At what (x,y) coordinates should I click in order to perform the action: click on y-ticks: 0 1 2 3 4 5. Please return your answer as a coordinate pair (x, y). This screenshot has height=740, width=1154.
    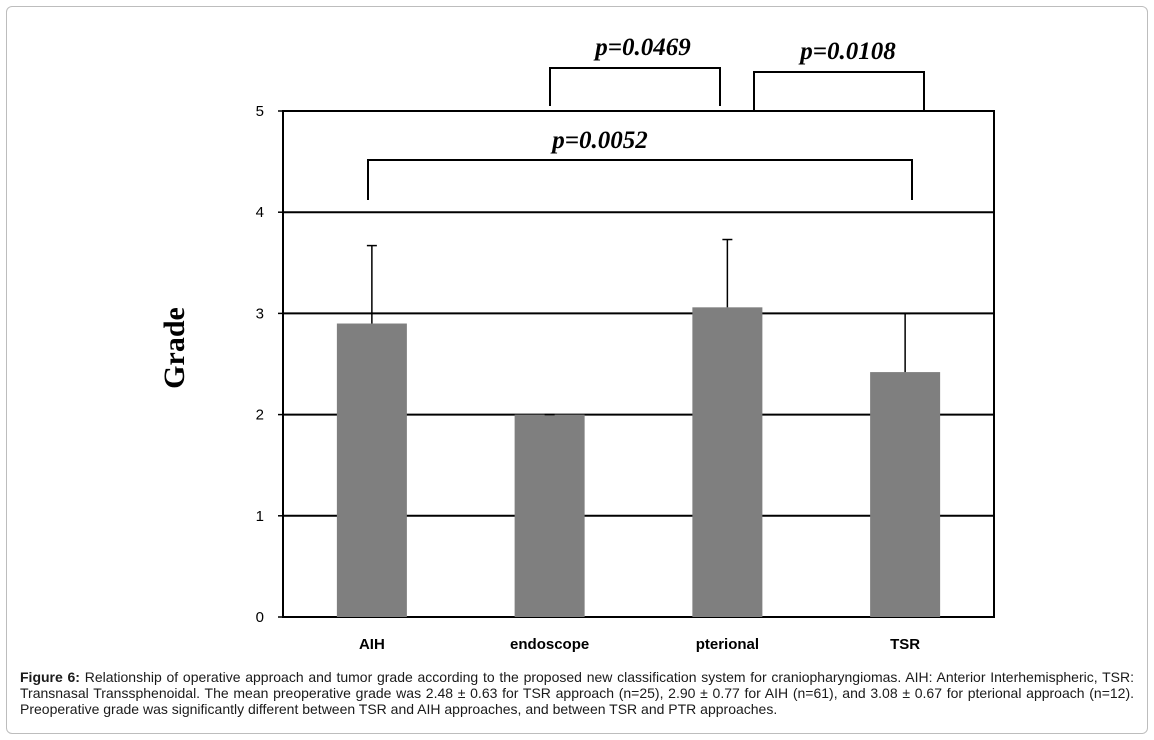
    Looking at the image, I should click on (269, 364).